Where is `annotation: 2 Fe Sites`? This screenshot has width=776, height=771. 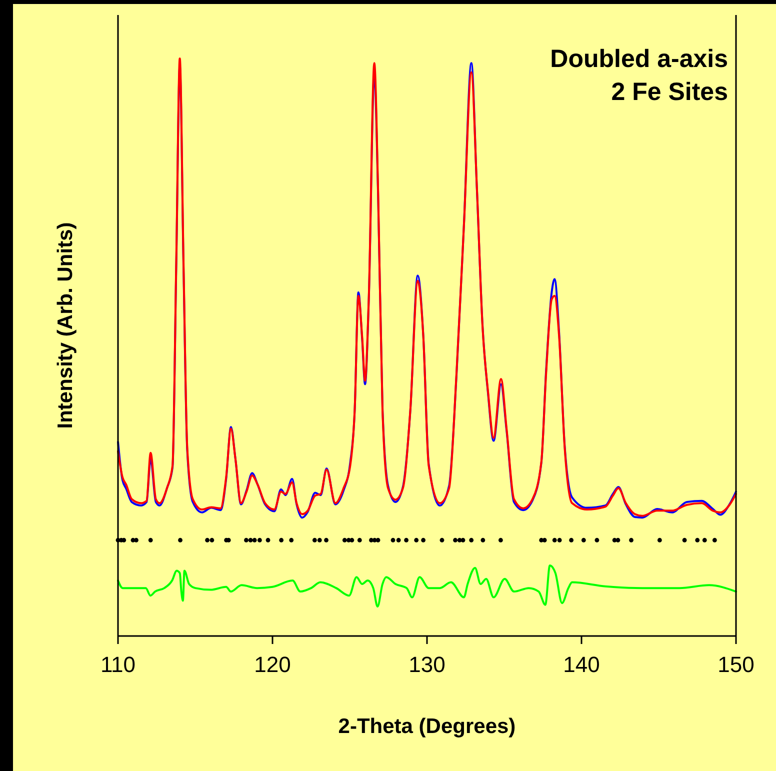
annotation: 2 Fe Sites is located at coordinates (669, 92).